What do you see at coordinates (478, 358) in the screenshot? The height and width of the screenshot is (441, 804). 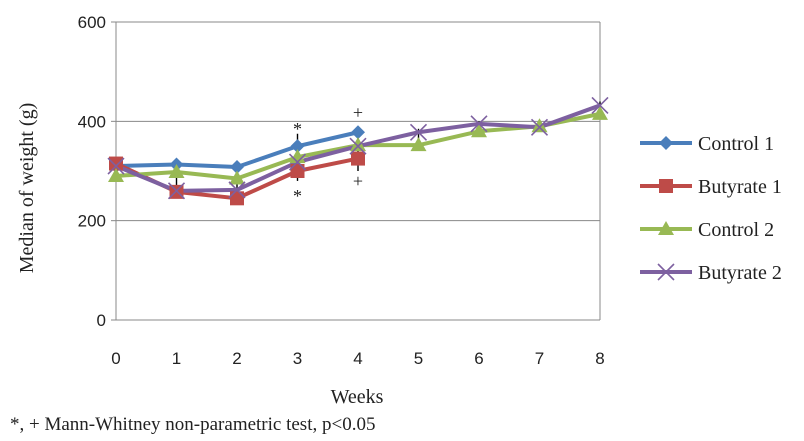 I see `x-tick-label: 6` at bounding box center [478, 358].